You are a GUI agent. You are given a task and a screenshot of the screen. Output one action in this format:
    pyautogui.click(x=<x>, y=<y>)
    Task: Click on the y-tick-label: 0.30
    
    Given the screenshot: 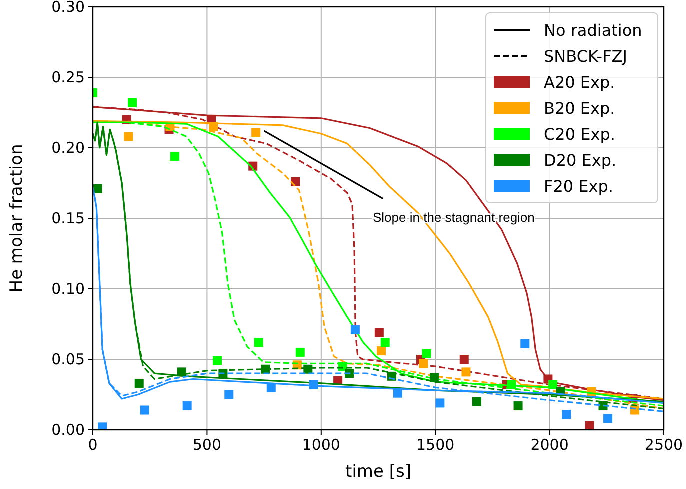 What is the action you would take?
    pyautogui.click(x=68, y=8)
    